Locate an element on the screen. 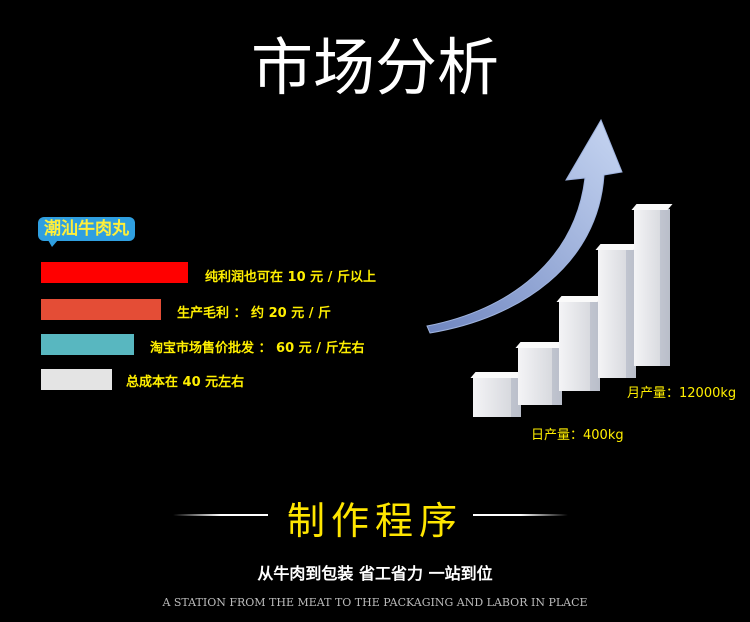 The image size is (750, 622). page-title: 市场分析 is located at coordinates (374, 67).